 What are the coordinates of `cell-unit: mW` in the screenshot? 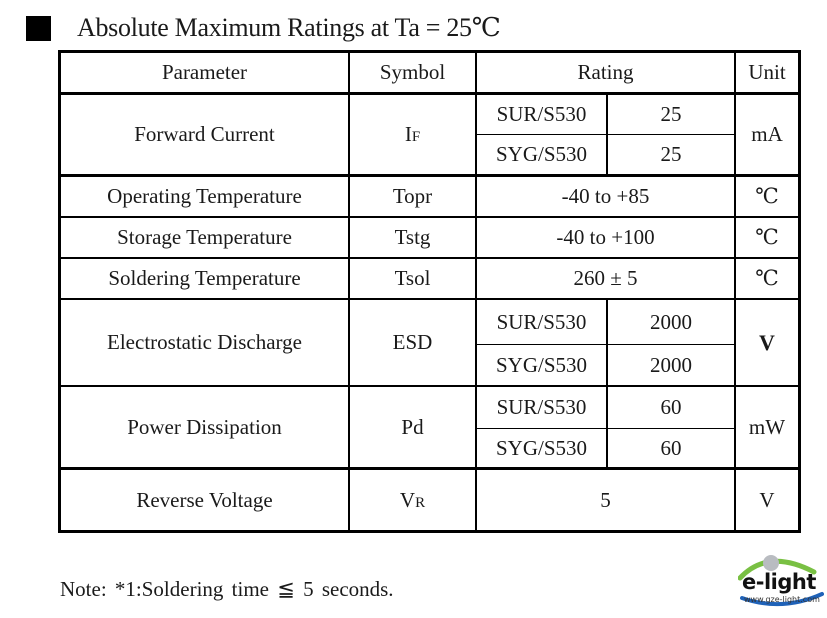 It's located at (768, 427).